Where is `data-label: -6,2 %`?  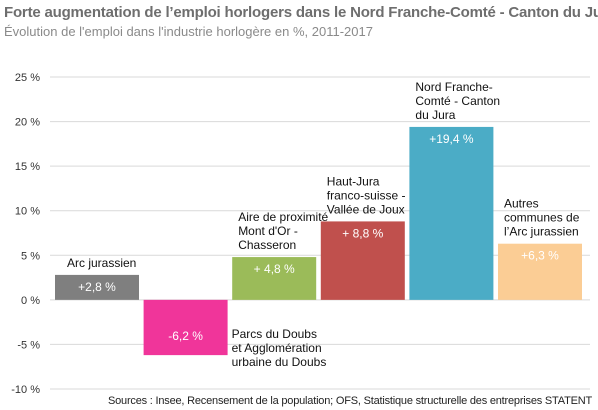 data-label: -6,2 % is located at coordinates (185, 336).